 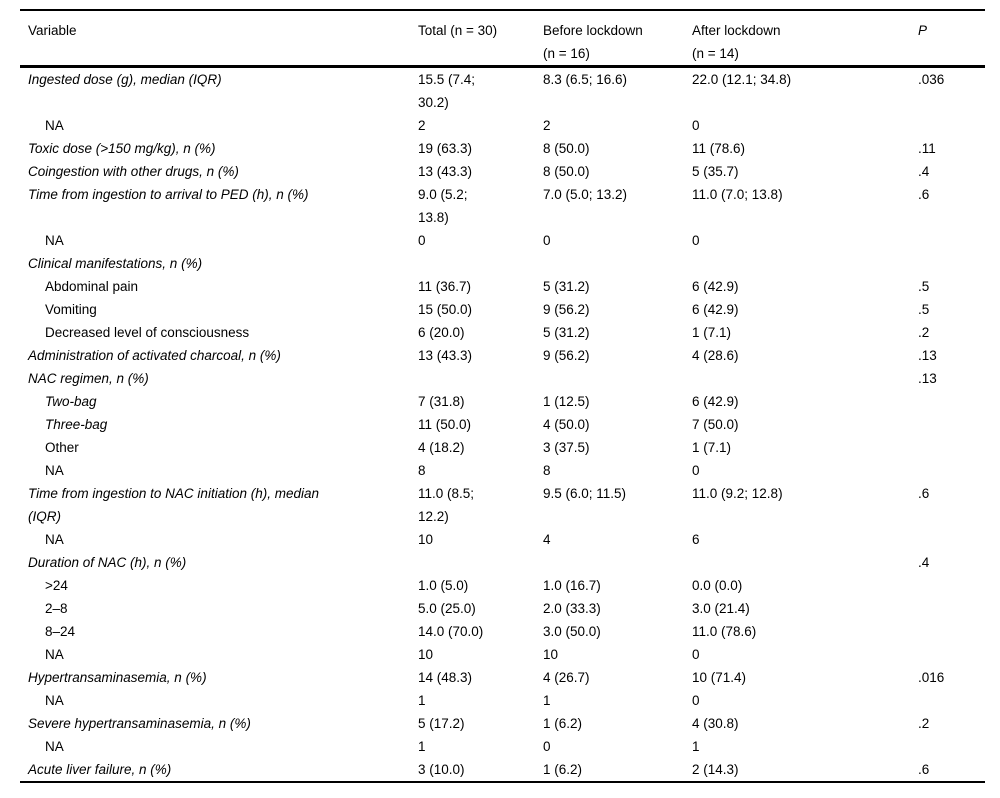 I want to click on cell-total: 14.0 (70.0), so click(x=451, y=631).